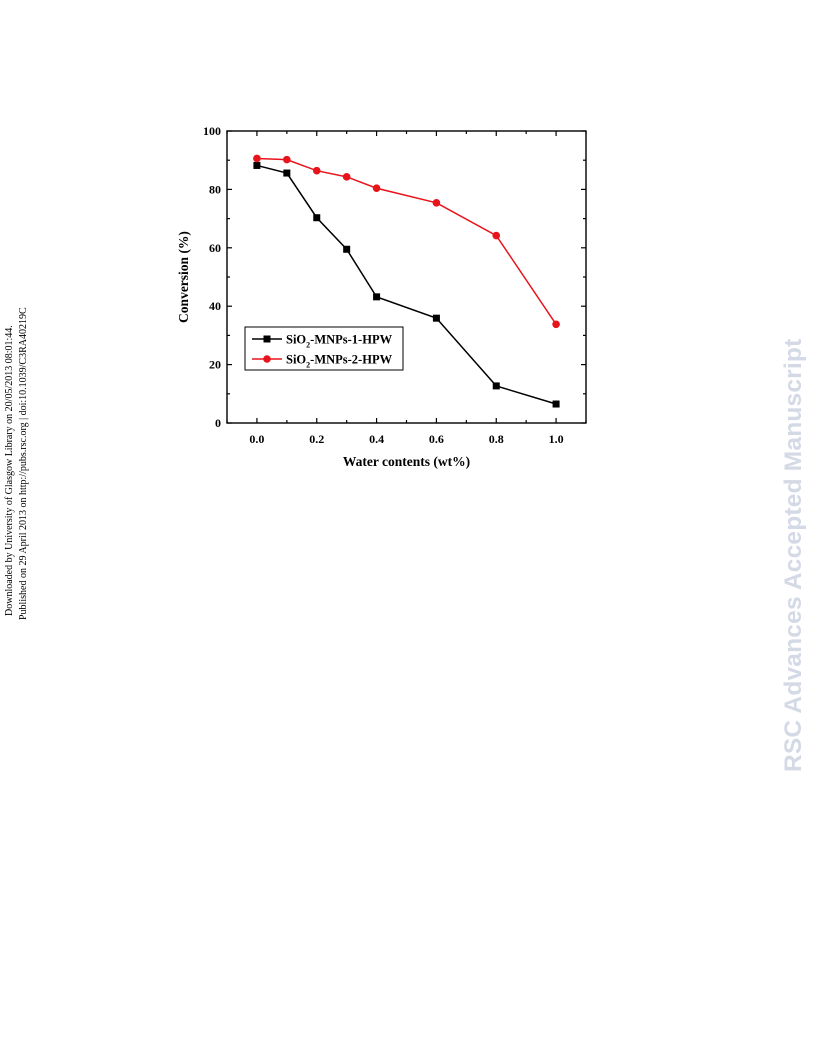 This screenshot has height=1056, width=816. I want to click on x-tick-label: 0.2, so click(316, 439).